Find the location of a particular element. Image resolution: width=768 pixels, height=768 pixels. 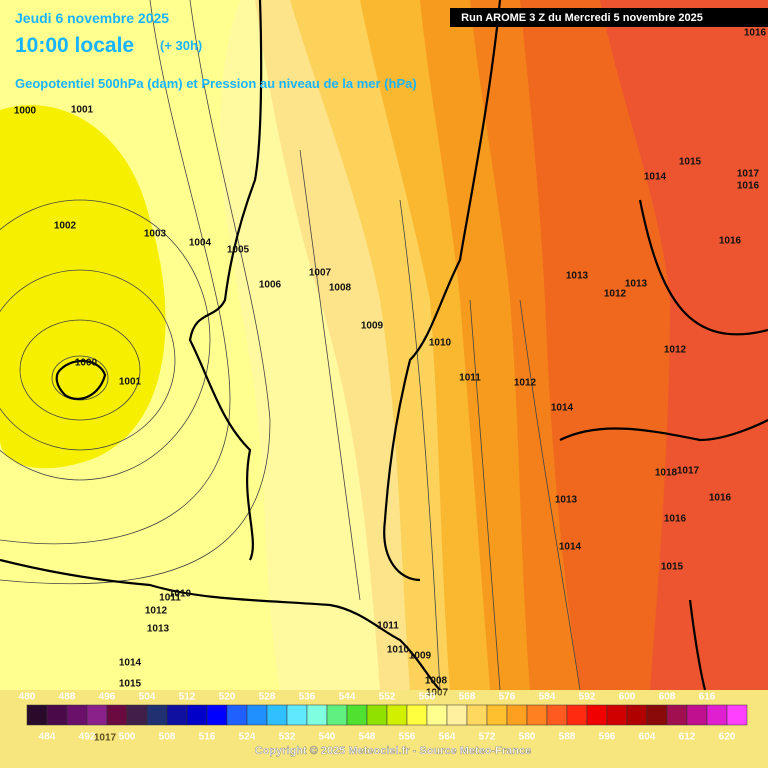

scale-label: 596 is located at coordinates (607, 737).